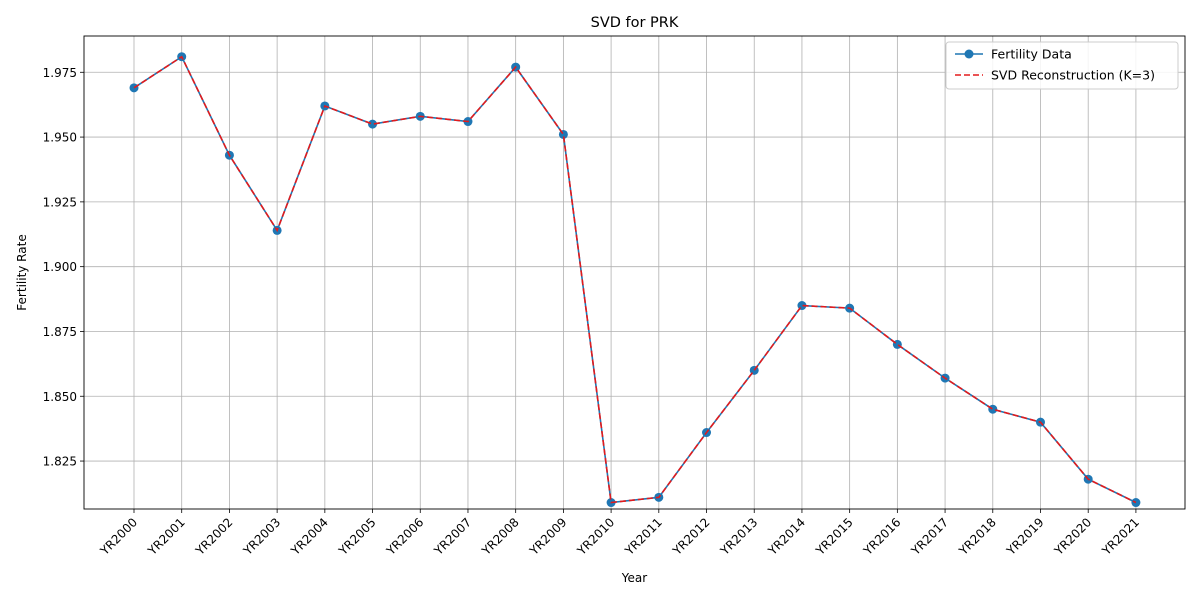 Image resolution: width=1200 pixels, height=600 pixels. I want to click on legend-marker-fertility-data, so click(969, 54).